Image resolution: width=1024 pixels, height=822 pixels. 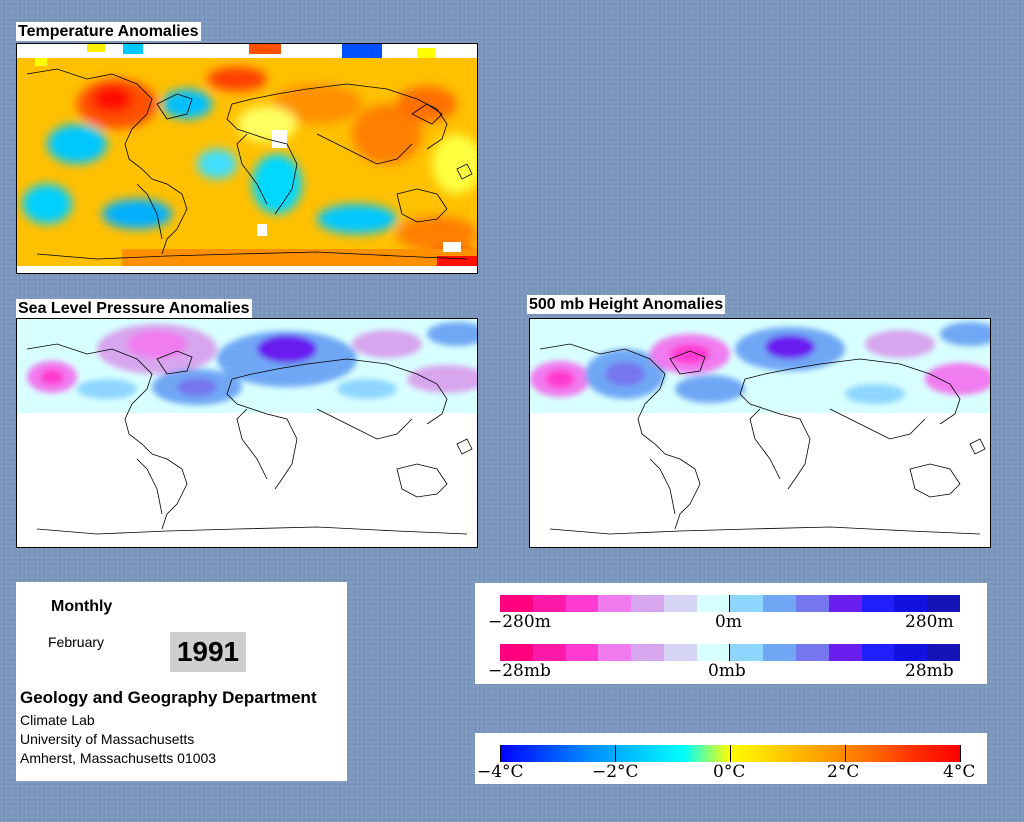 I want to click on temperature-anomaly-map, so click(x=247, y=158).